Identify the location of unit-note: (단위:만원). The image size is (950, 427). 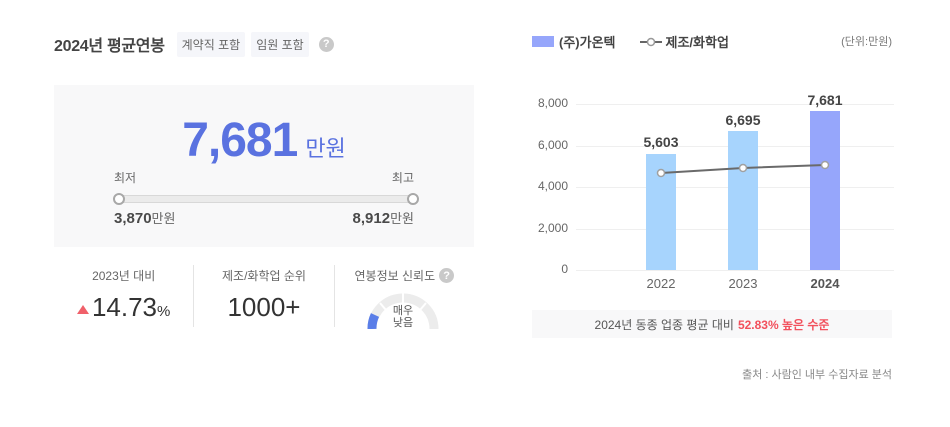
(866, 42).